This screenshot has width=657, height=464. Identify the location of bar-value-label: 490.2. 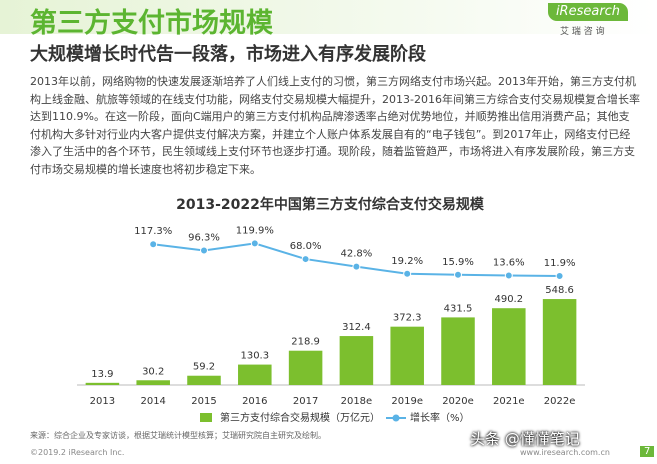
(508, 299).